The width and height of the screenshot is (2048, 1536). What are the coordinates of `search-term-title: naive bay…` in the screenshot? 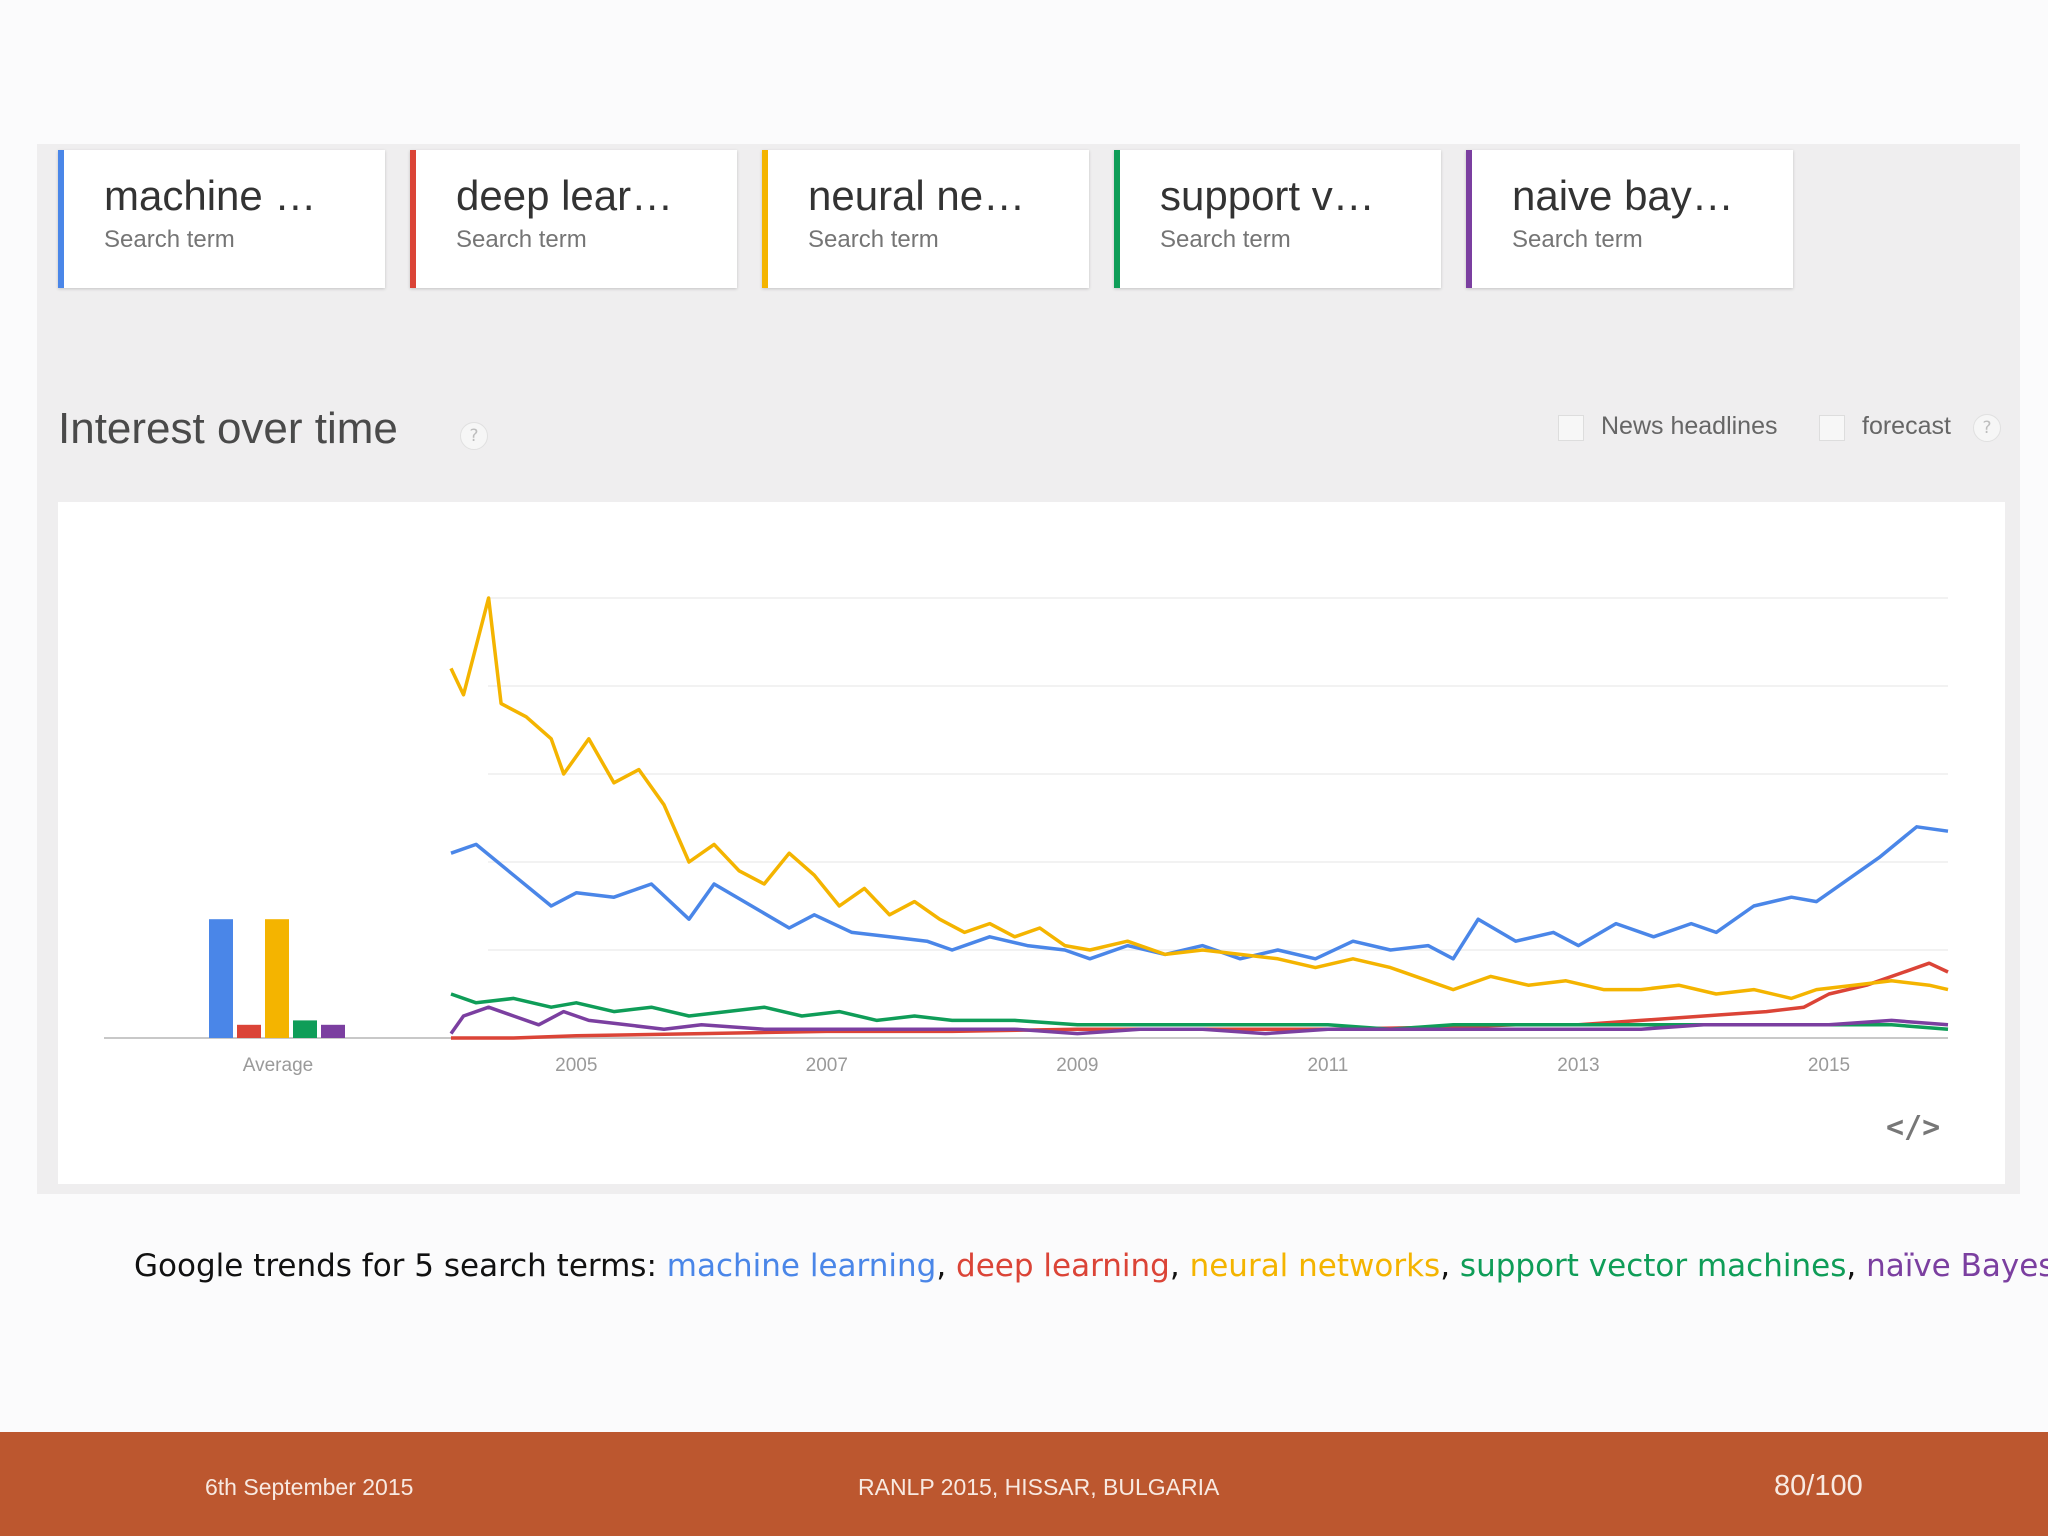 It's located at (1623, 195).